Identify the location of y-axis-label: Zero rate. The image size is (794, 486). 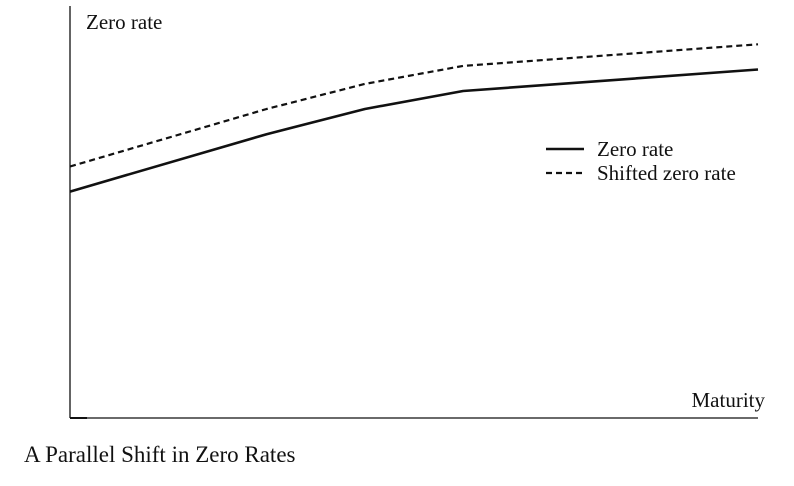
(124, 22).